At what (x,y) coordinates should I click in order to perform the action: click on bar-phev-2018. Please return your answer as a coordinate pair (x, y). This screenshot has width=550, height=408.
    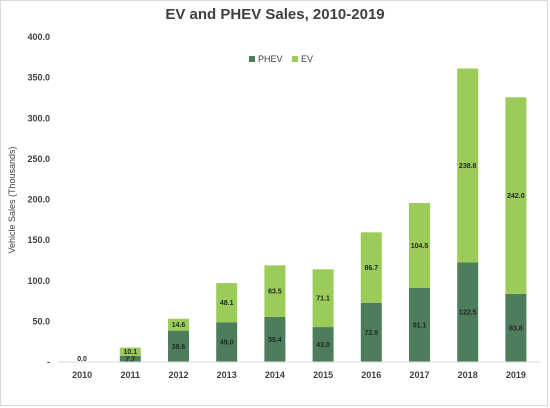
    Looking at the image, I should click on (468, 312).